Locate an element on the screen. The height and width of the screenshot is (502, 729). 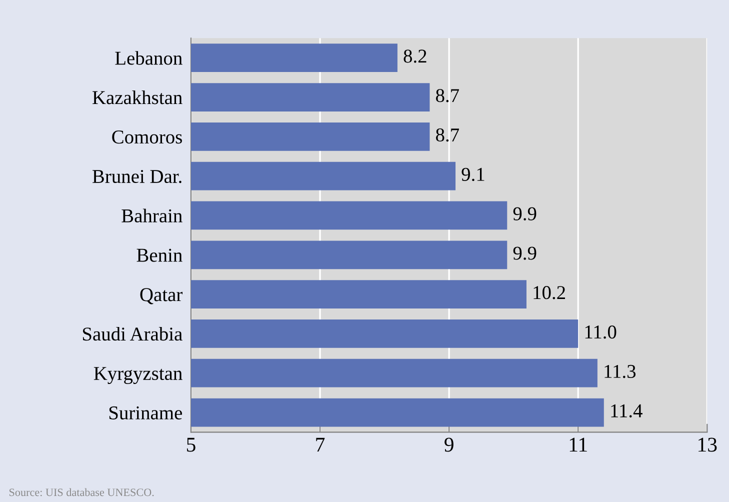
data-label: 11.3 is located at coordinates (620, 371).